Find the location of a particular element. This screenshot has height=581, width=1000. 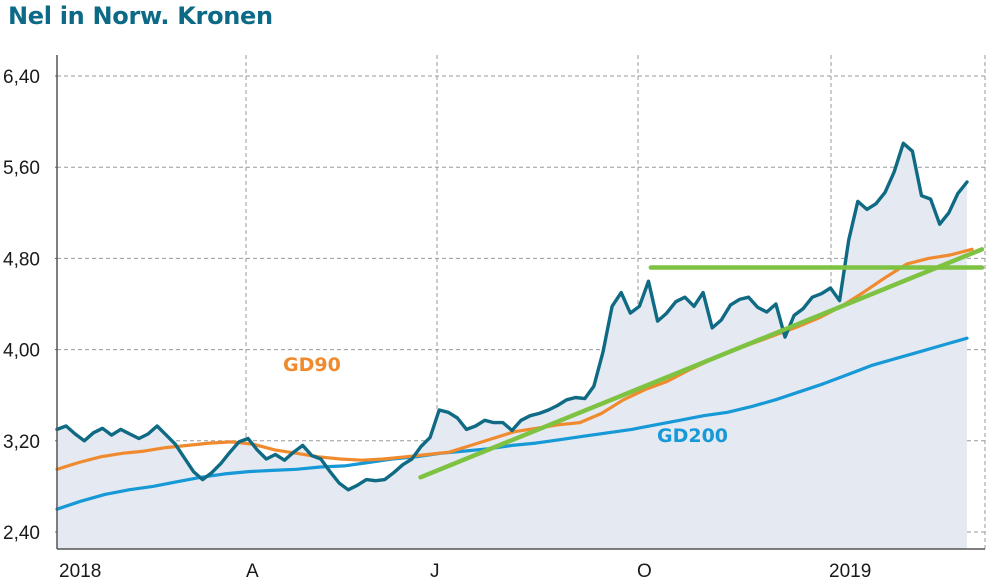

y-tick-label: 2,40 is located at coordinates (21, 533).